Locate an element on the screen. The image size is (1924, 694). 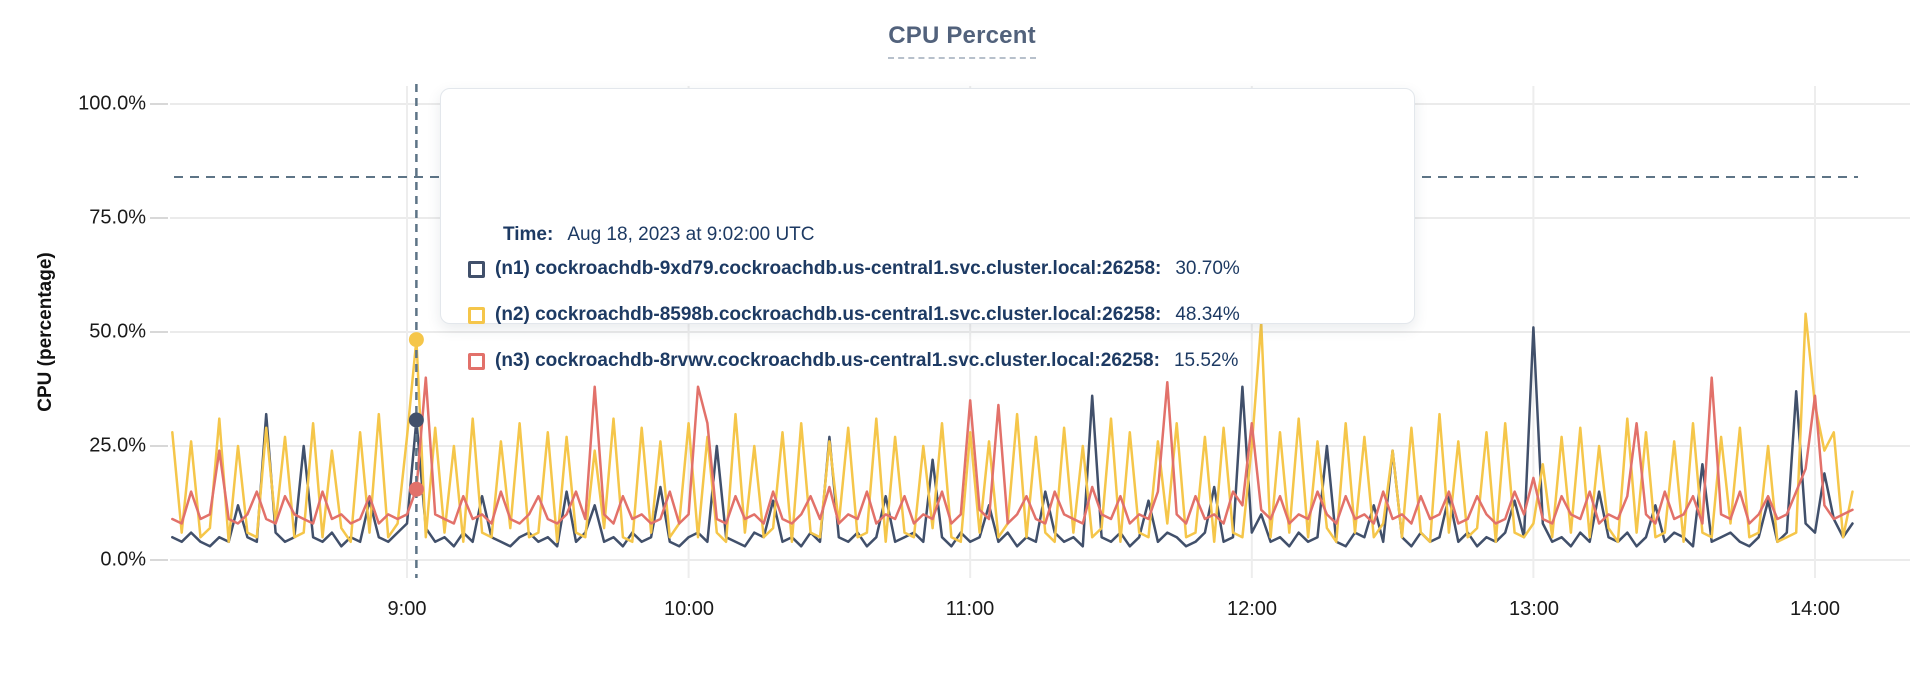
y-axis-tick-label: 100.0% is located at coordinates (112, 103).